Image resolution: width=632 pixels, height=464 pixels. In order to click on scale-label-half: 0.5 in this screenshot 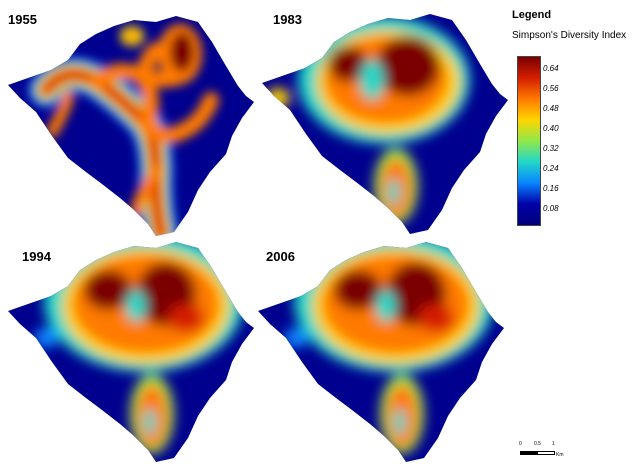, I will do `click(537, 444)`.